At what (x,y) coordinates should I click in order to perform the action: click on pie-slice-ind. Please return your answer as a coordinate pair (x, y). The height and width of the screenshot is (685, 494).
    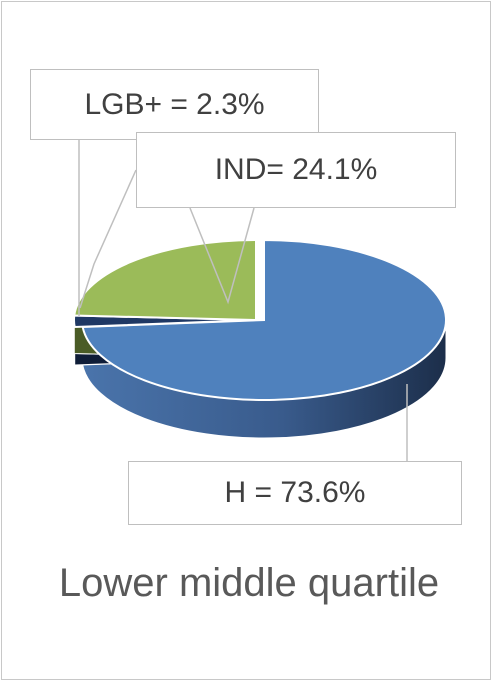
    Looking at the image, I should click on (165, 280).